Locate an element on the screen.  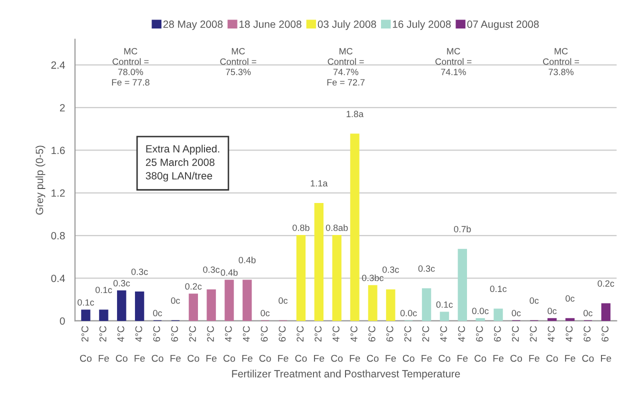
y-tick-label: 0.4 is located at coordinates (58, 278).